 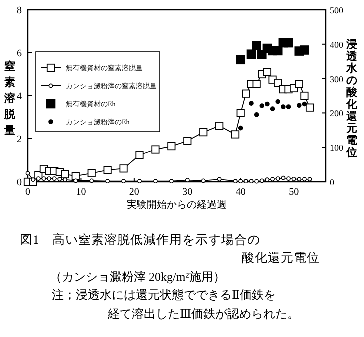 I want to click on y-axis-title: 窒素溶脱量, so click(x=10, y=98).